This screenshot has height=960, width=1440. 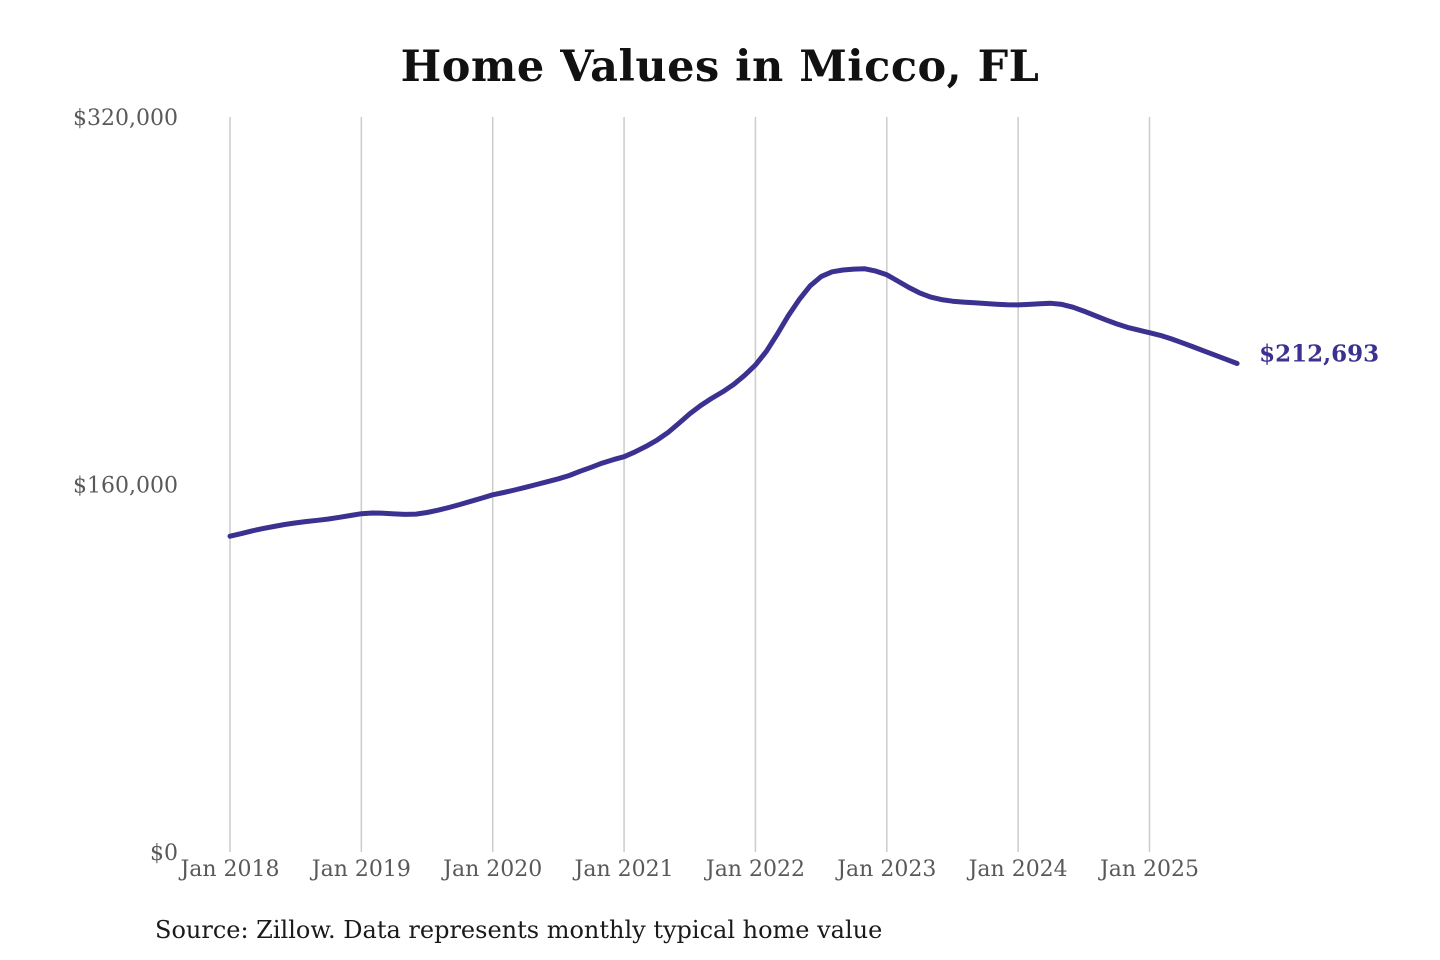 What do you see at coordinates (1319, 353) in the screenshot?
I see `latest-value-label: $212,693` at bounding box center [1319, 353].